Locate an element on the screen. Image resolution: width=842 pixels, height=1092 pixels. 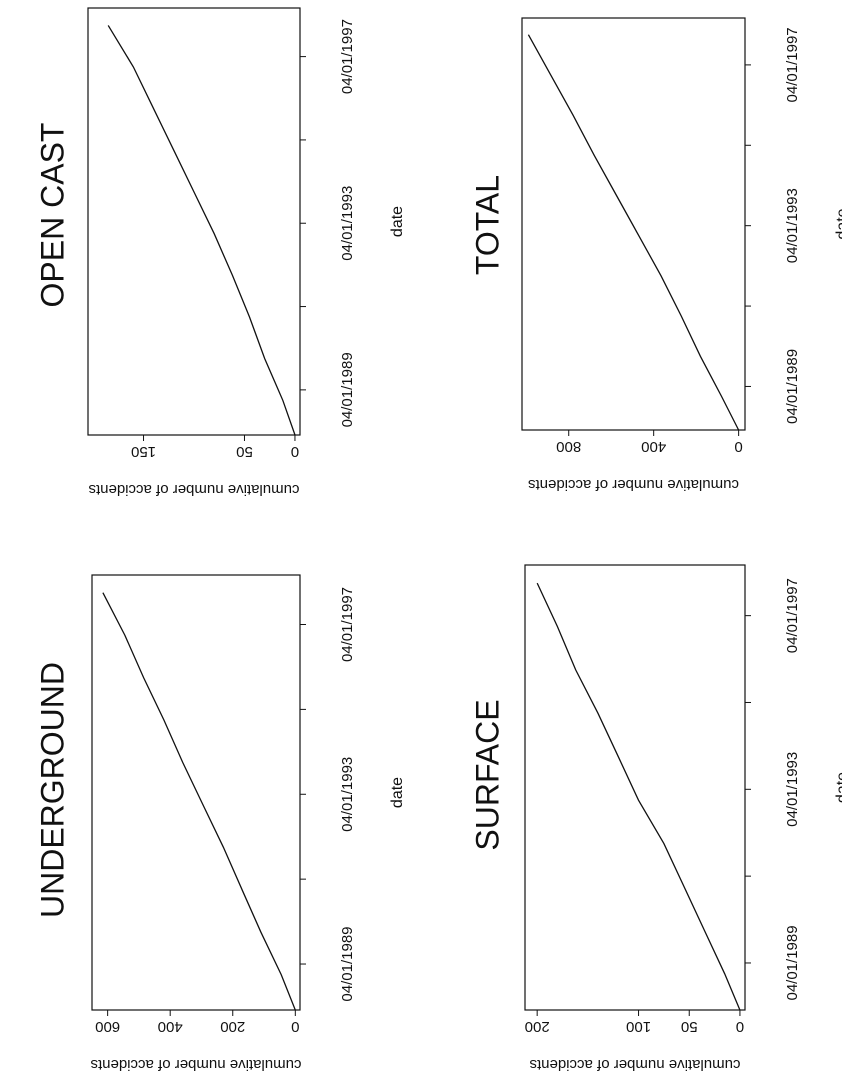
y-tick-label: 100 is located at coordinates (638, 1026).